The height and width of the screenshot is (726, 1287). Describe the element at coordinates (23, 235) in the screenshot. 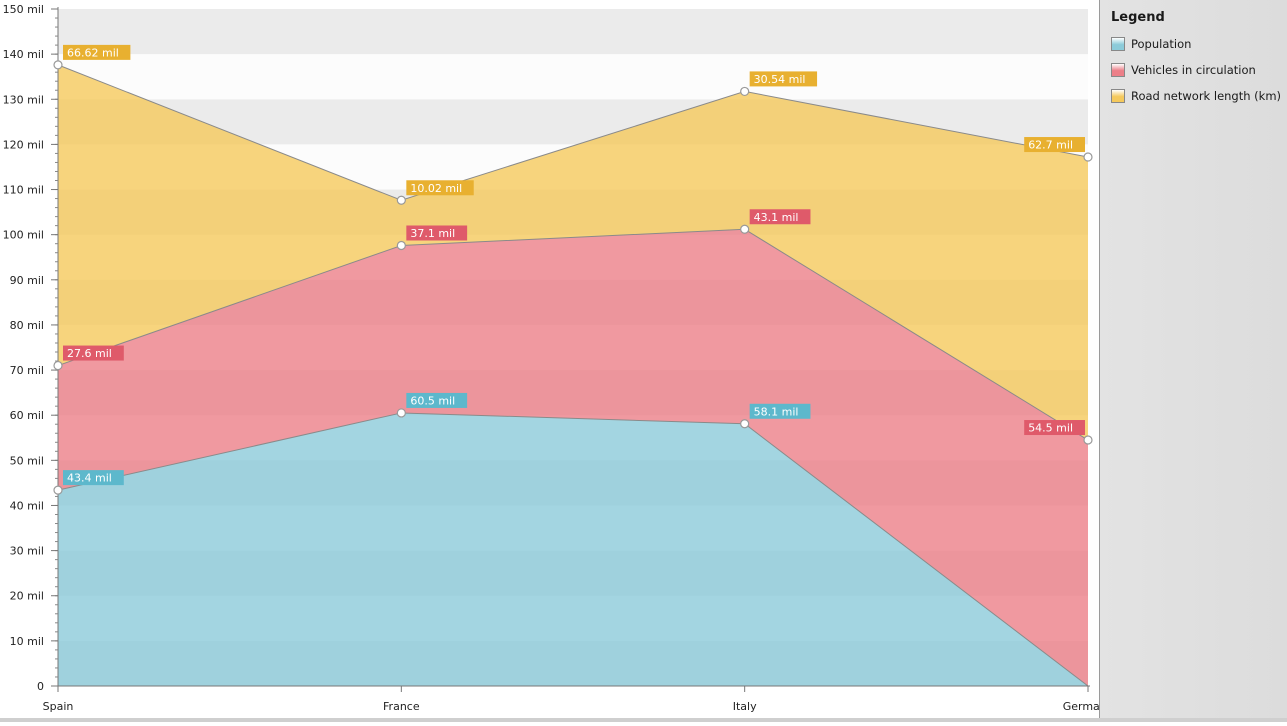

I see `y-tick-label: 100 mil` at that location.